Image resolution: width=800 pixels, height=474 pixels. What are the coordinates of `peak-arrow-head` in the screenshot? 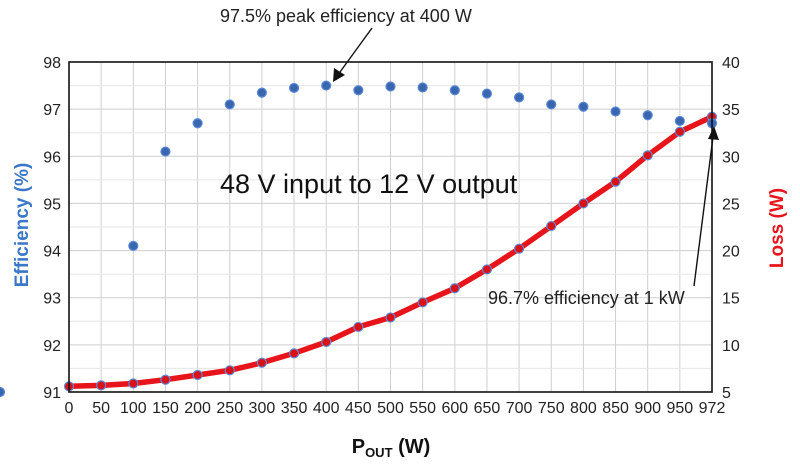 It's located at (339, 75).